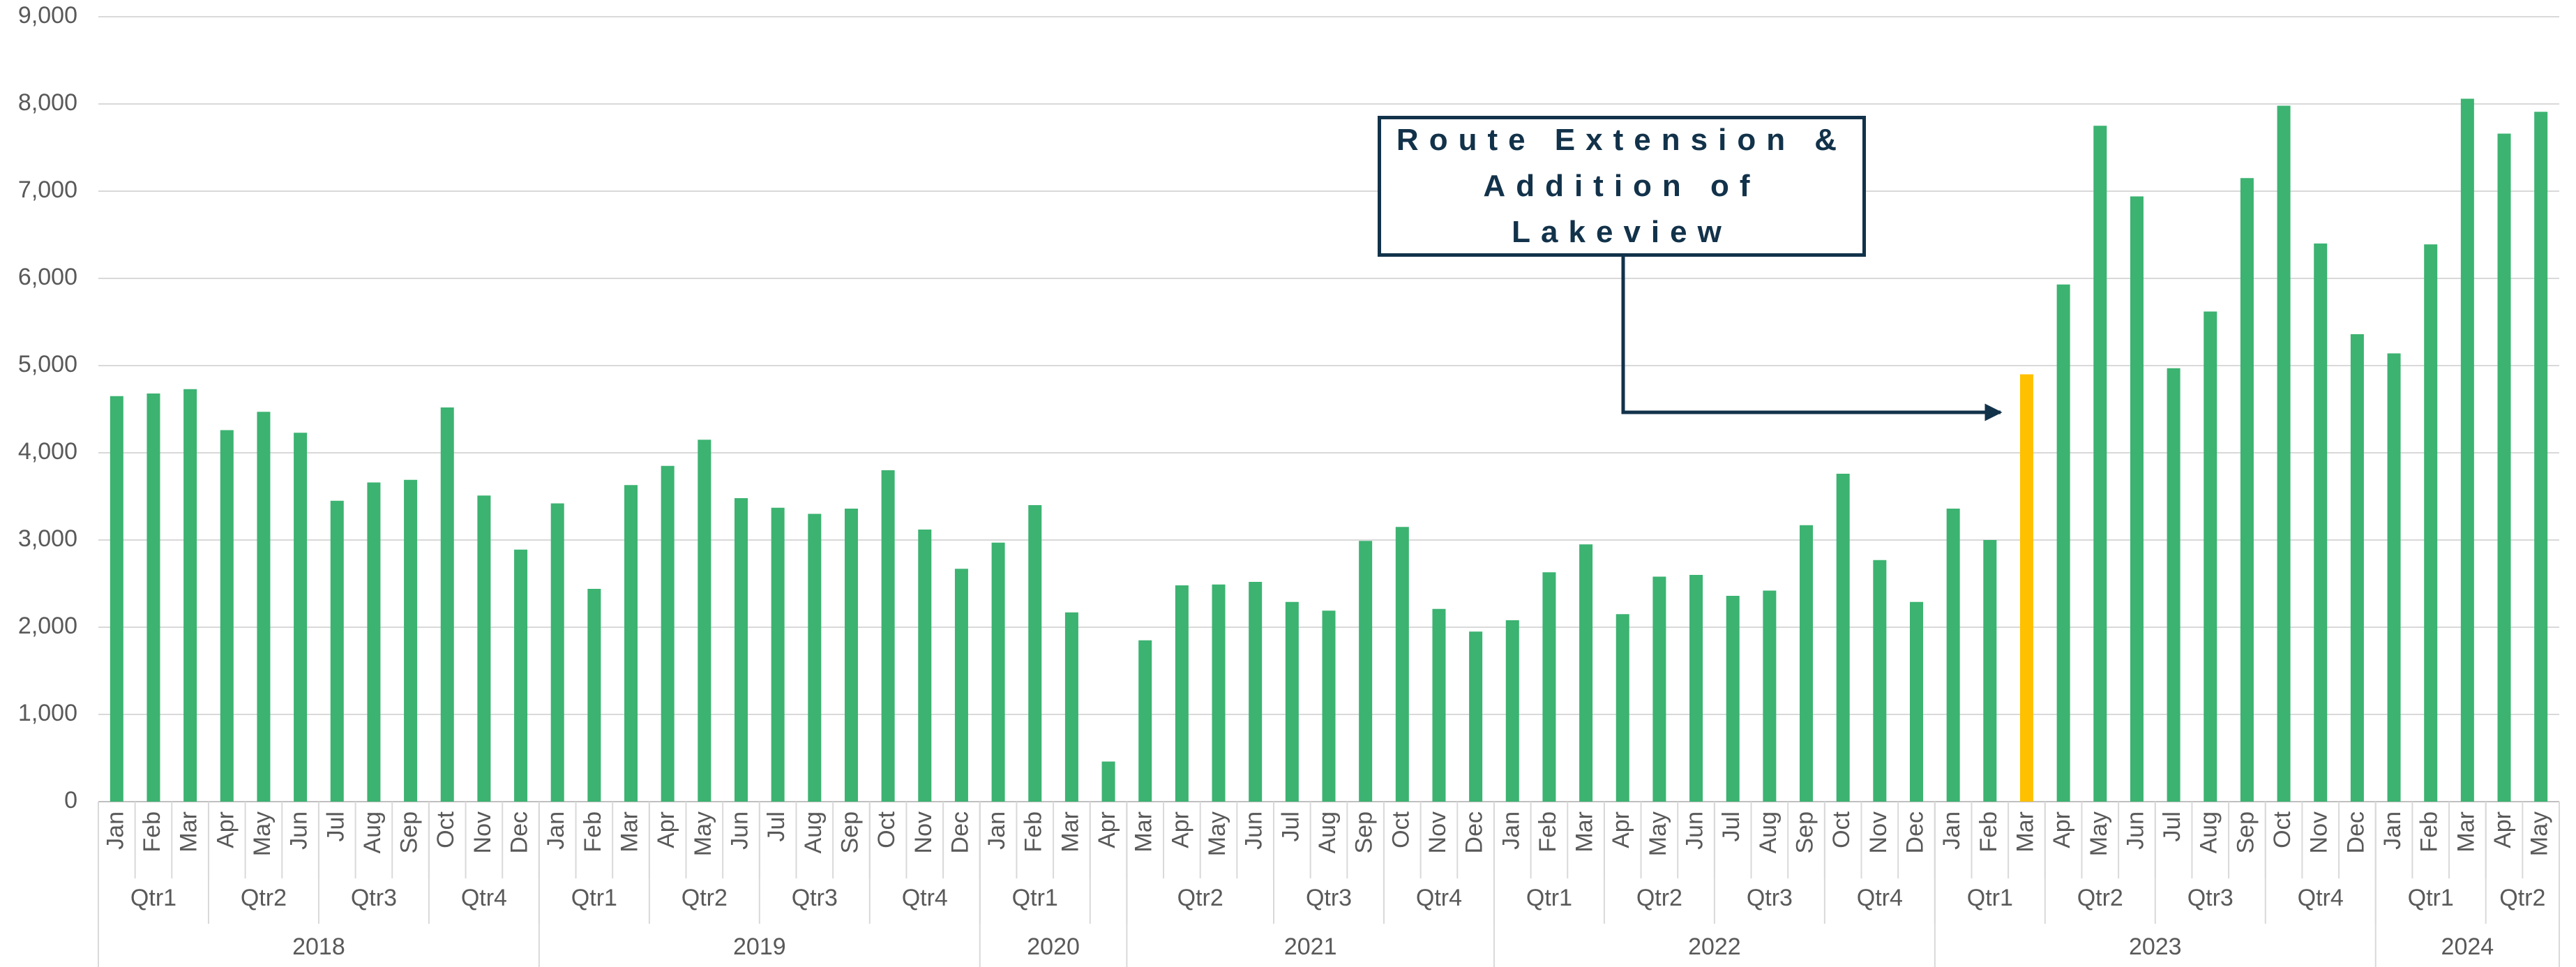  Describe the element at coordinates (704, 898) in the screenshot. I see `quarter-label: Qtr2` at that location.